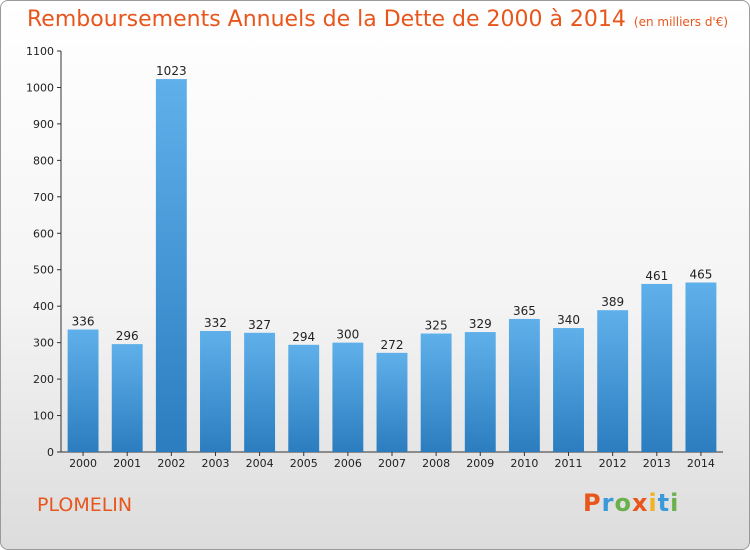 This screenshot has width=750, height=550. What do you see at coordinates (304, 463) in the screenshot?
I see `x-tick-label: 2005` at bounding box center [304, 463].